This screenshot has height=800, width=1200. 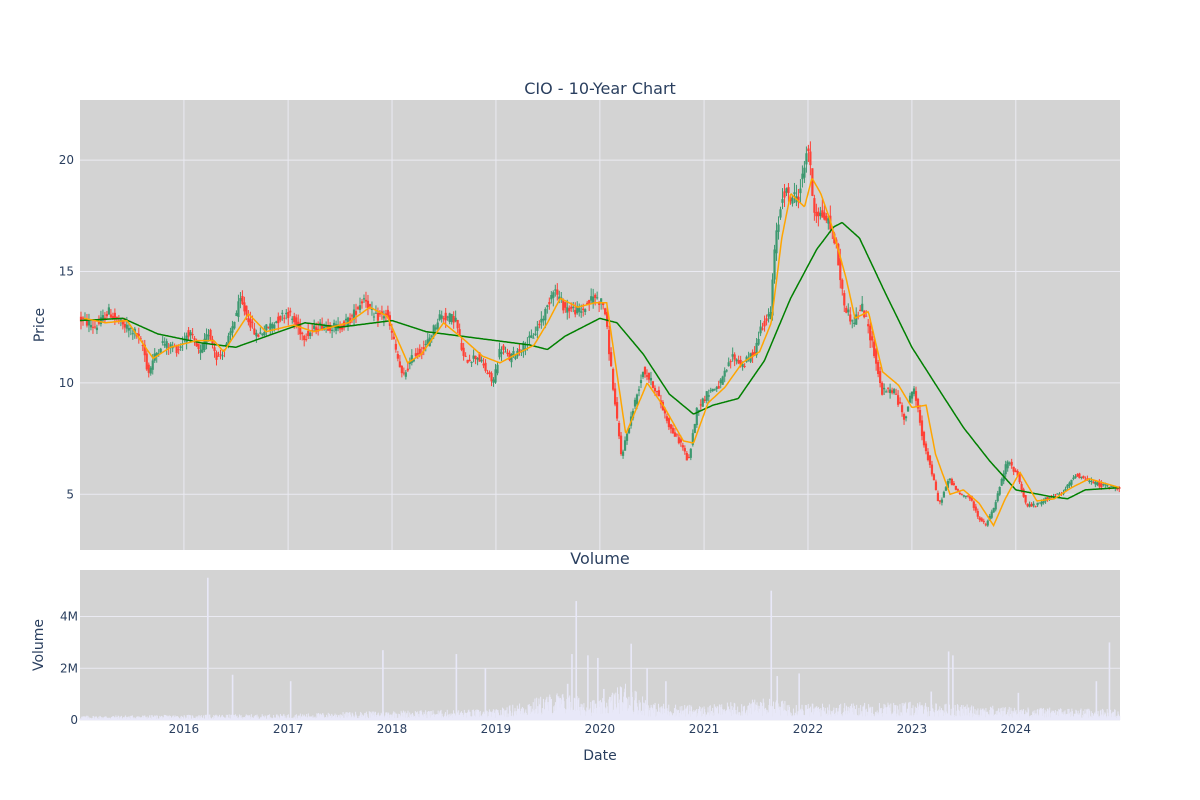 I want to click on x-tick-label: 2019, so click(x=496, y=729).